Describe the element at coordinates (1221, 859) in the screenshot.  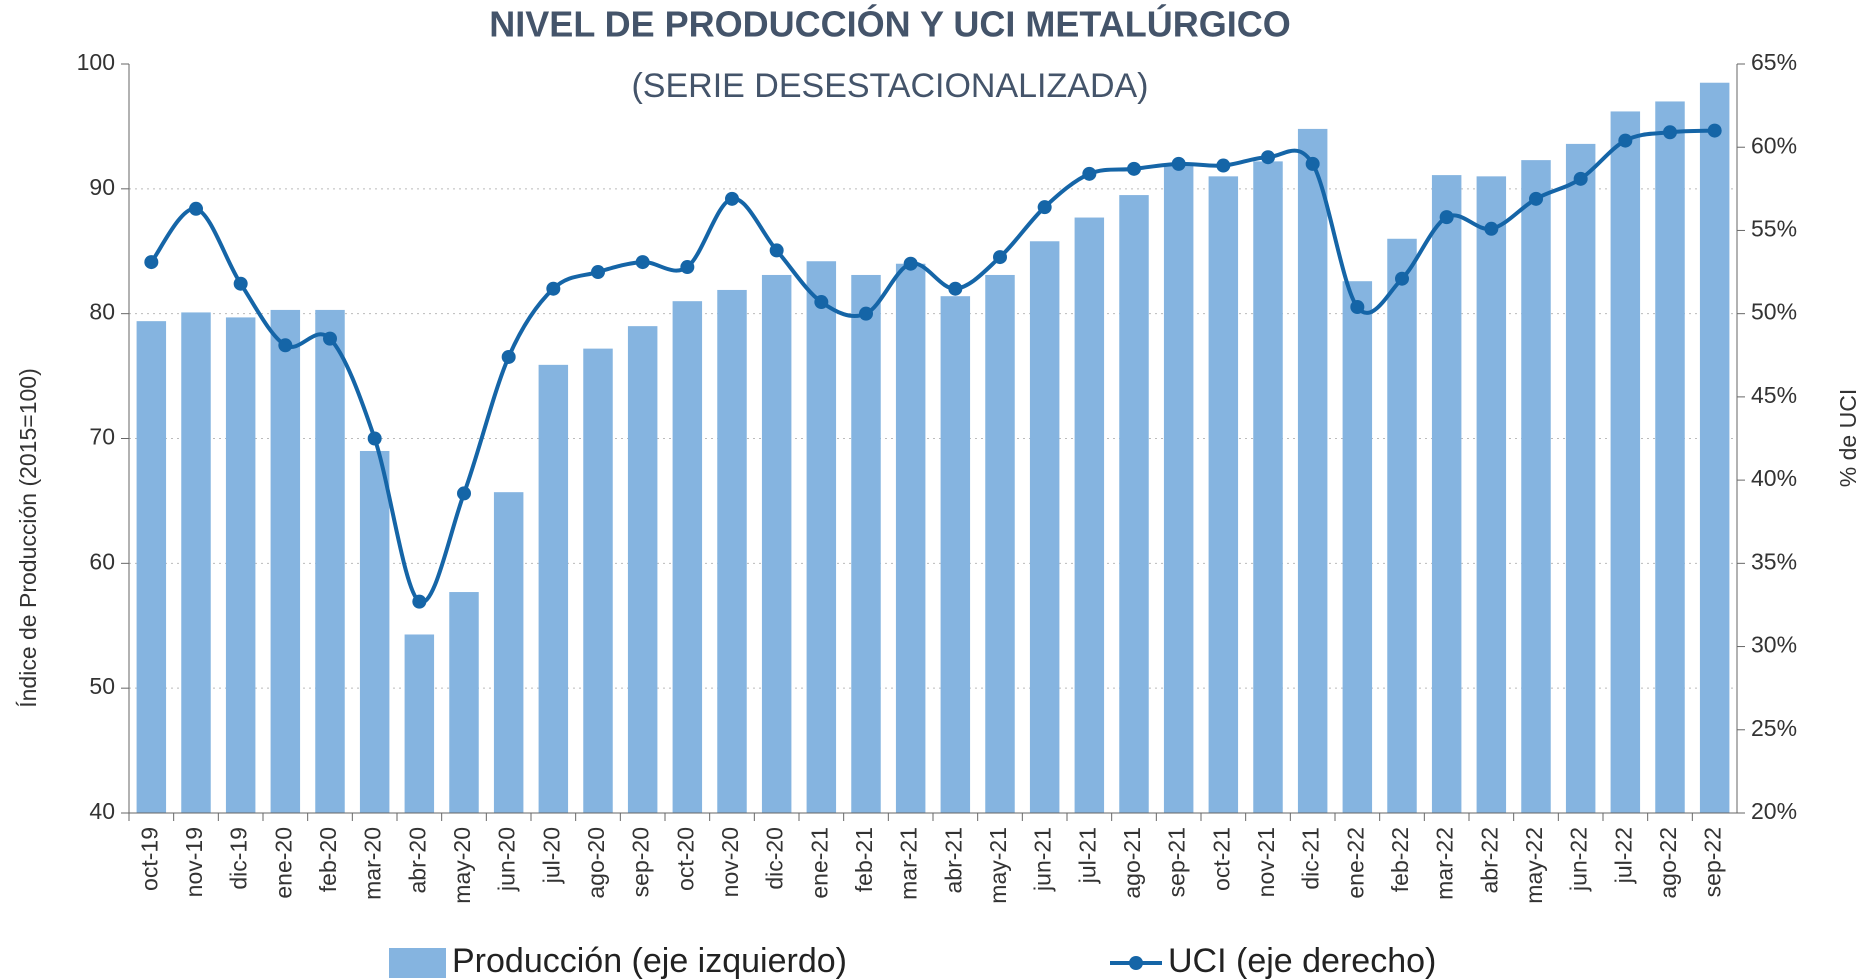
I see `x-tick-label: oct-21` at that location.